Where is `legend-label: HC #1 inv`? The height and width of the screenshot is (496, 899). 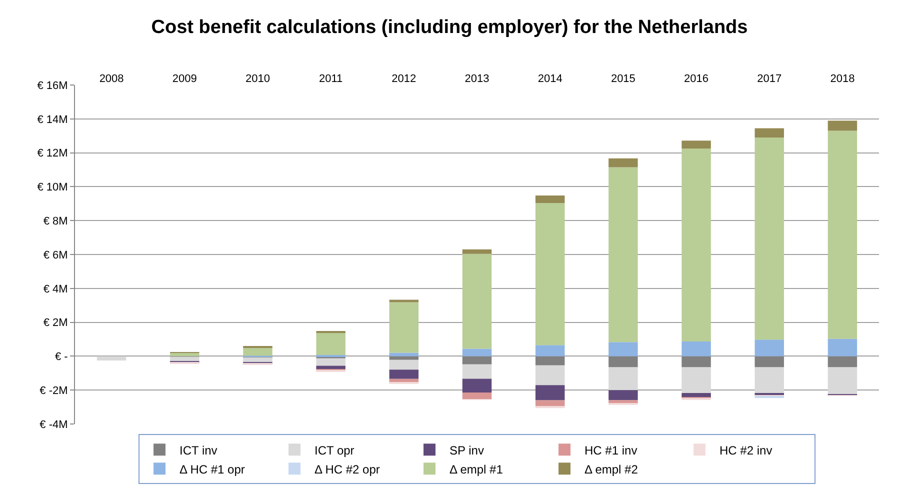 legend-label: HC #1 inv is located at coordinates (611, 450).